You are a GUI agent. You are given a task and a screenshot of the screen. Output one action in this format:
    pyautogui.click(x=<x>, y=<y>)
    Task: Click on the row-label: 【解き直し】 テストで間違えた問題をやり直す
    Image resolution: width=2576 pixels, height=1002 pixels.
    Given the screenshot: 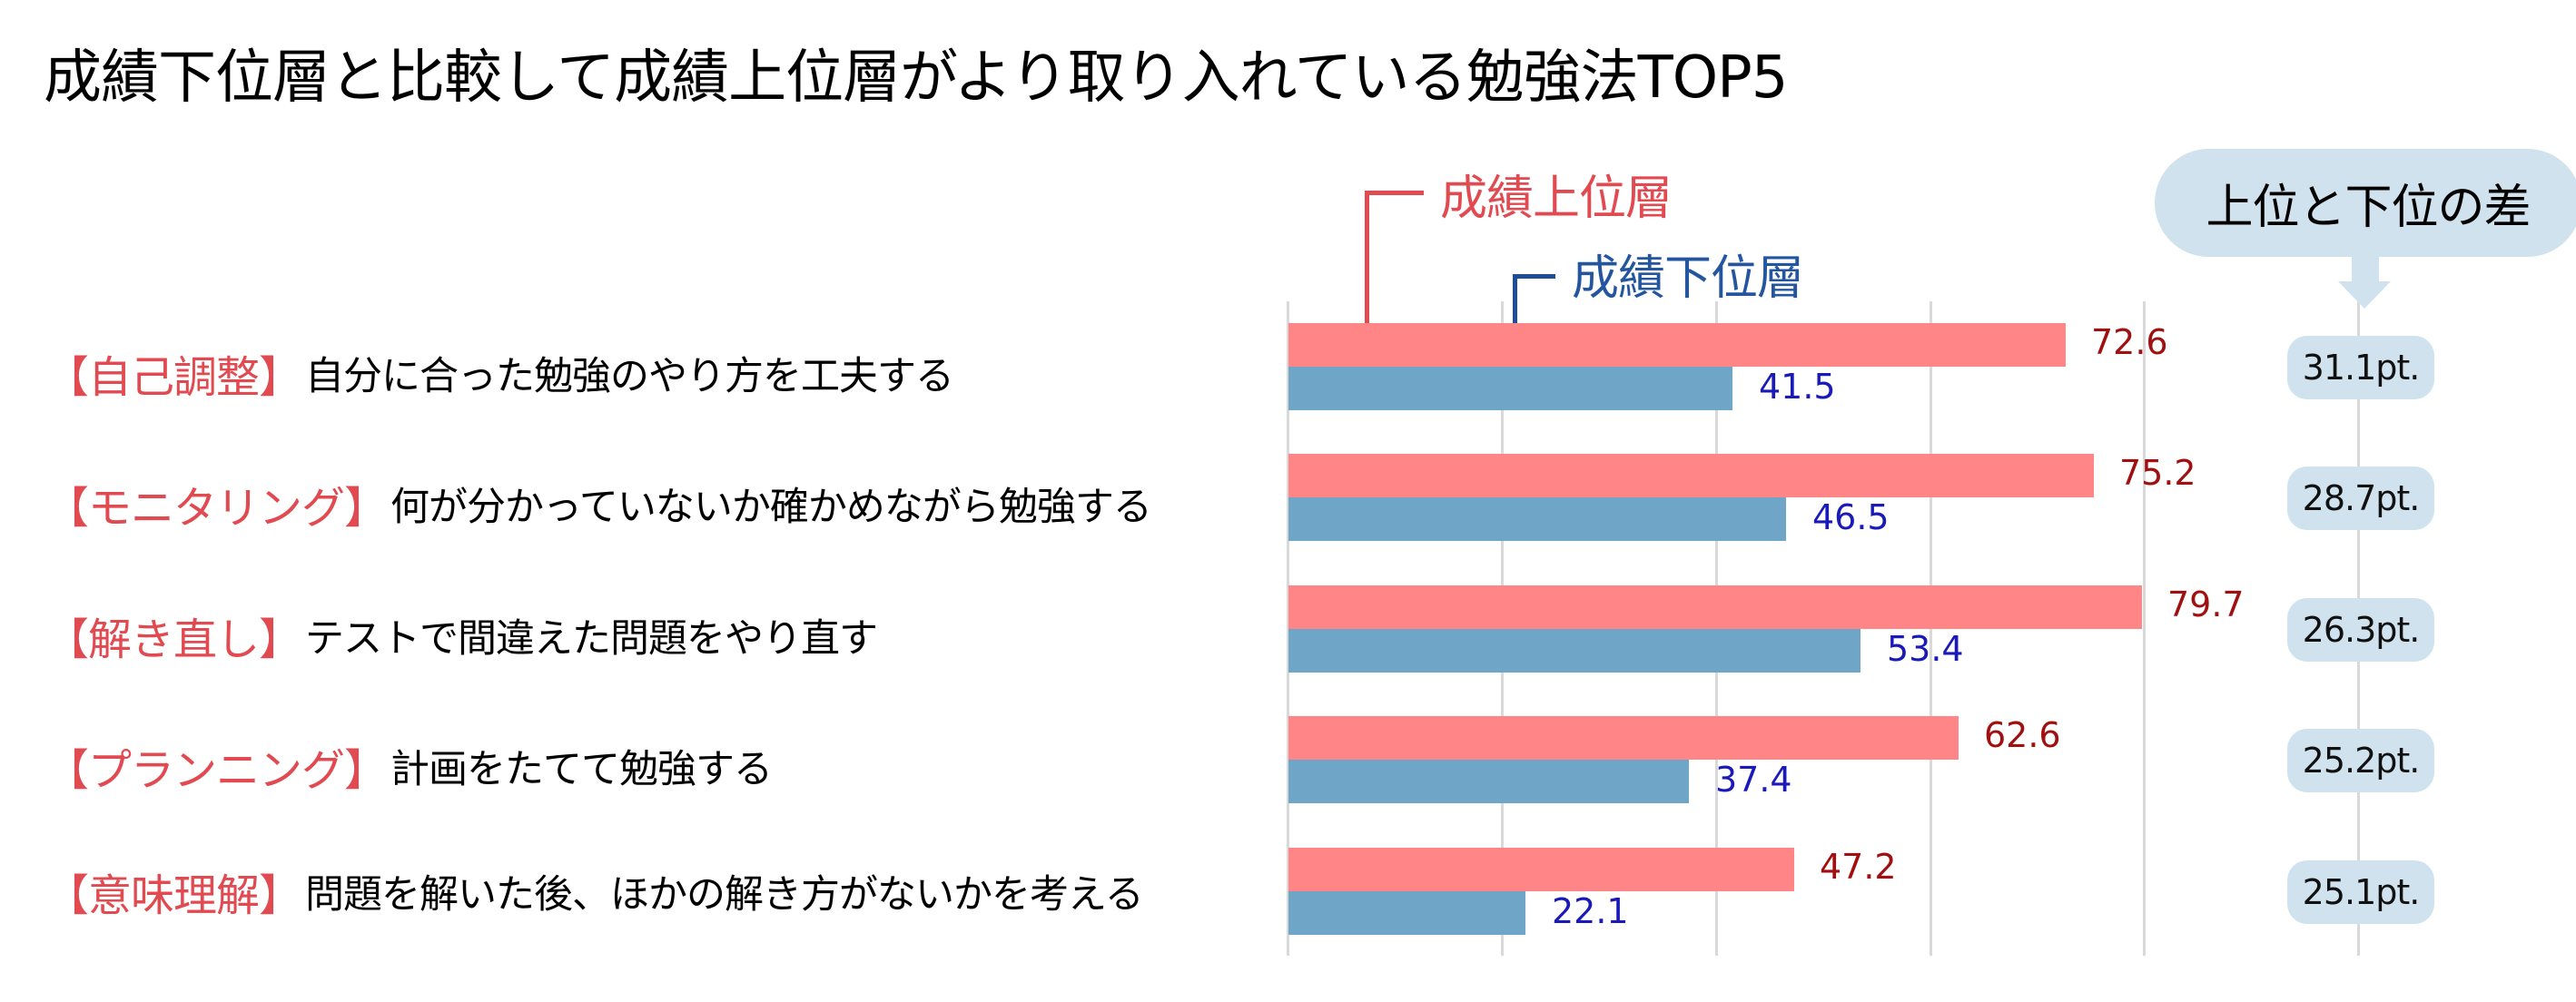 What is the action you would take?
    pyautogui.click(x=461, y=637)
    